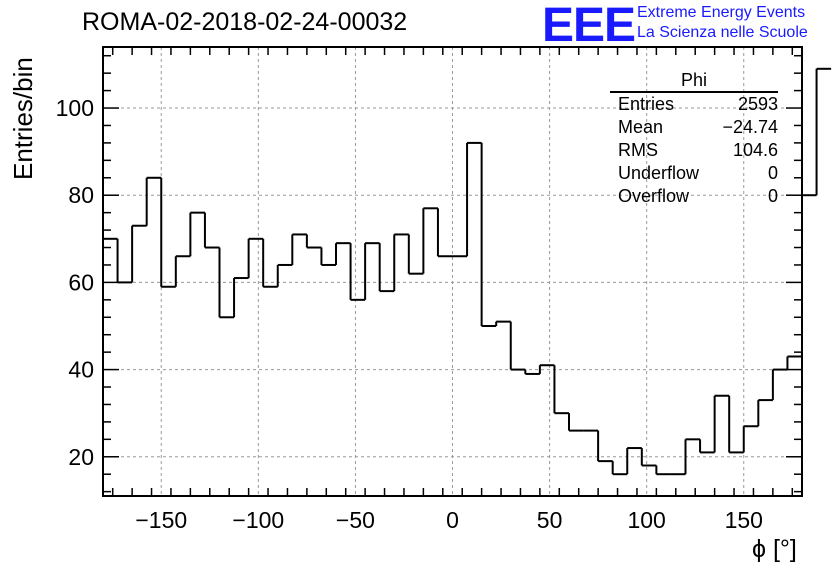  What do you see at coordinates (589, 26) in the screenshot?
I see `eee-logo: EEE` at bounding box center [589, 26].